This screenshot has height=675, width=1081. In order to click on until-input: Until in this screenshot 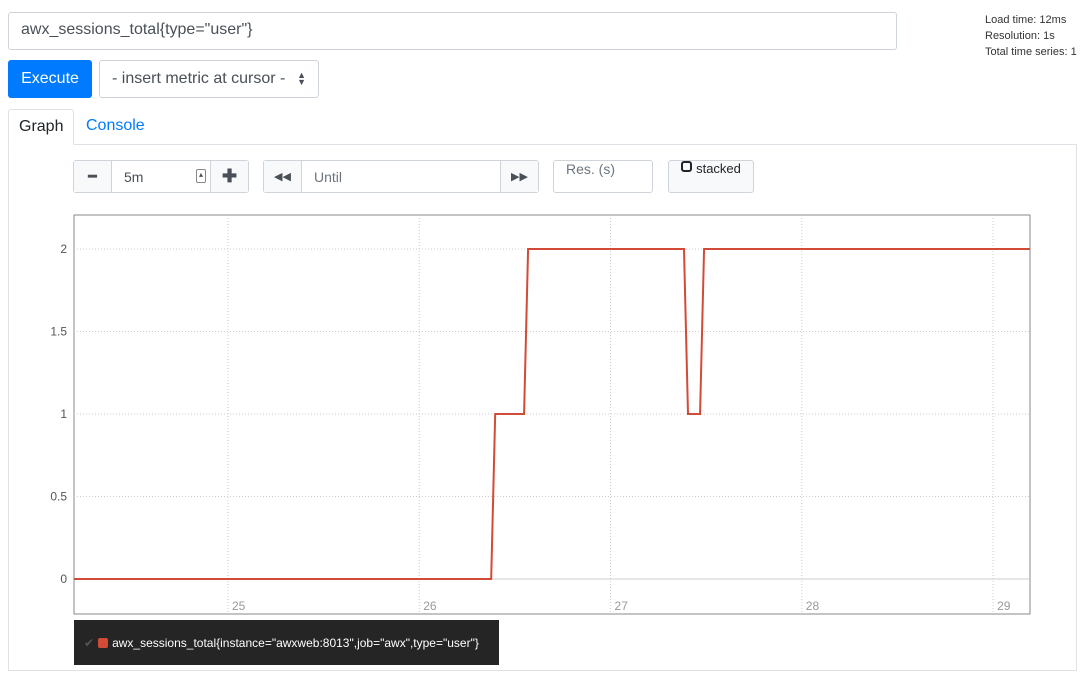, I will do `click(401, 176)`.